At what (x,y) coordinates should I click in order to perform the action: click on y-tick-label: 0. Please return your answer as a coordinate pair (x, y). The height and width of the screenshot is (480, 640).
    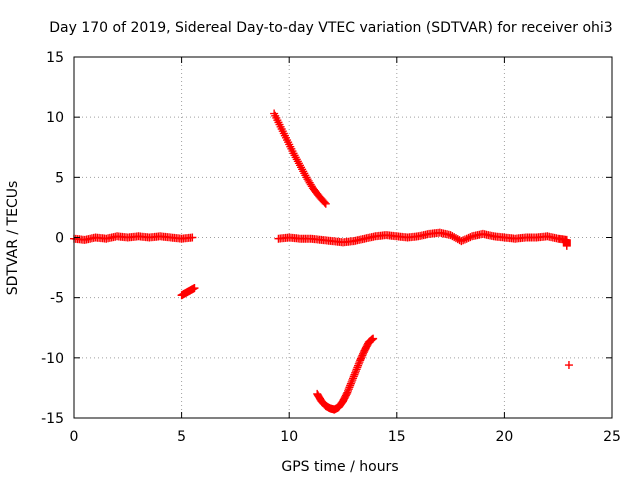
    Looking at the image, I should click on (59, 239).